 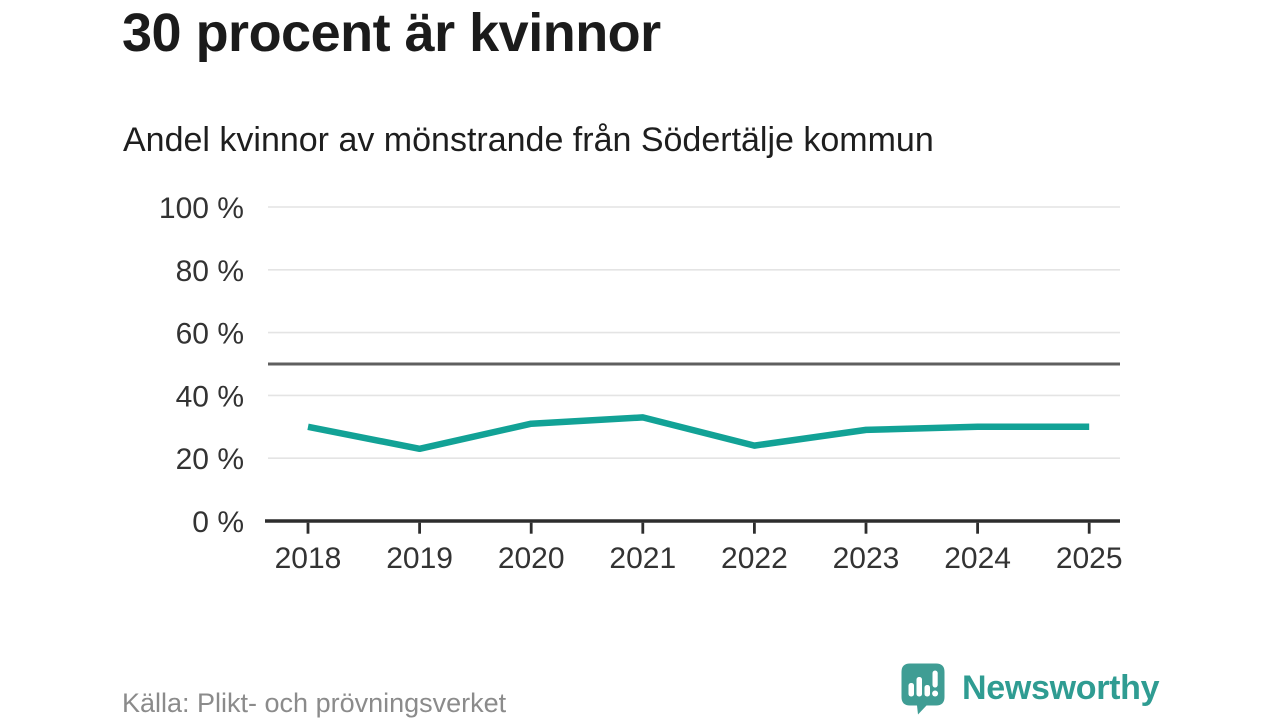 I want to click on brand-wordmark: Newsworthy, so click(x=1061, y=687).